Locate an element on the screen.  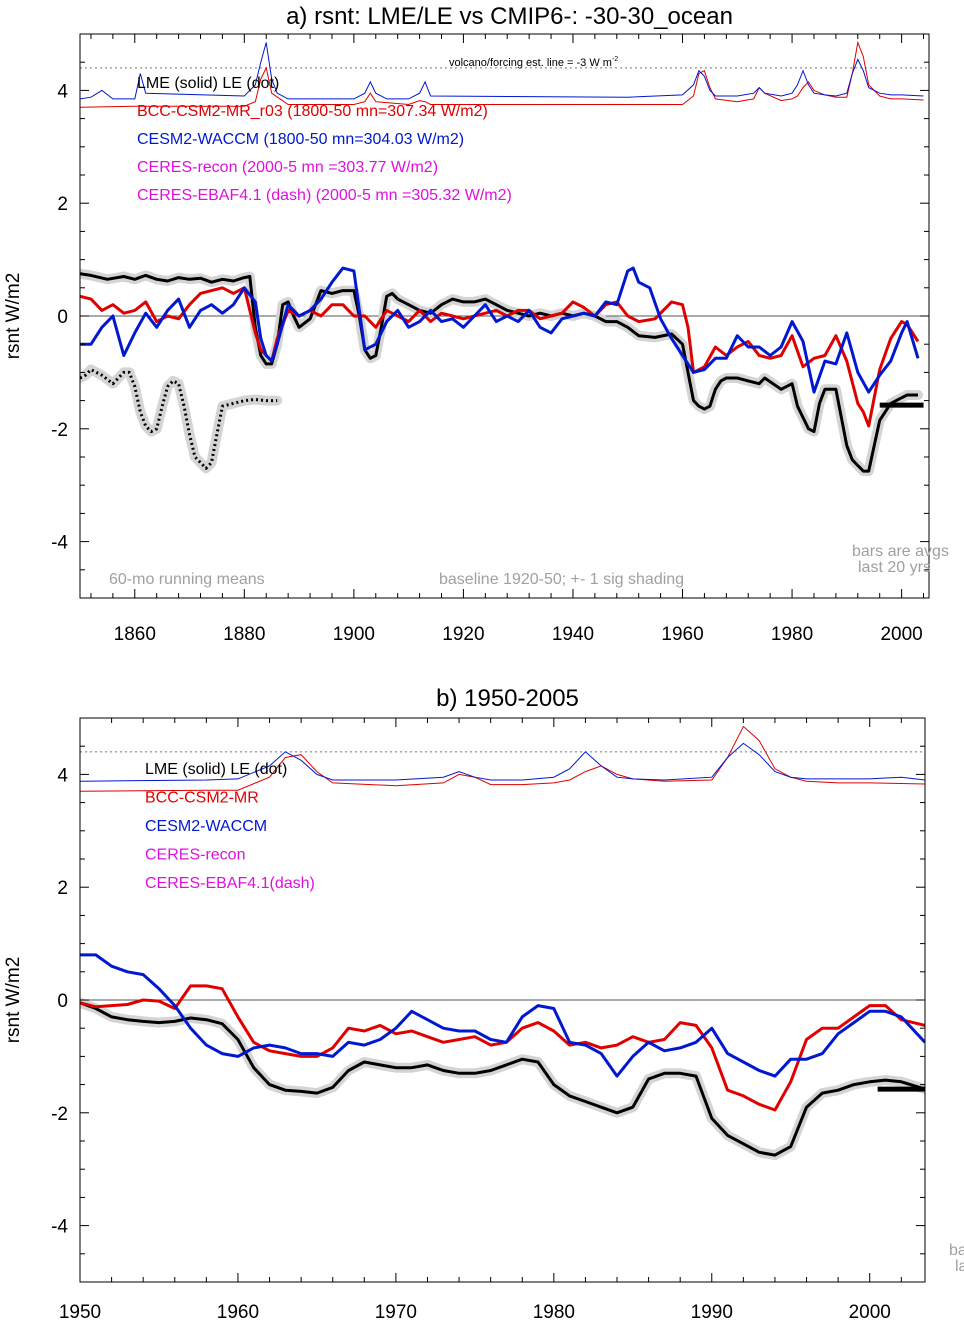
legend-entry: CESM2-WACCM (1800-50 mn=304.03 W/m2) is located at coordinates (300, 139).